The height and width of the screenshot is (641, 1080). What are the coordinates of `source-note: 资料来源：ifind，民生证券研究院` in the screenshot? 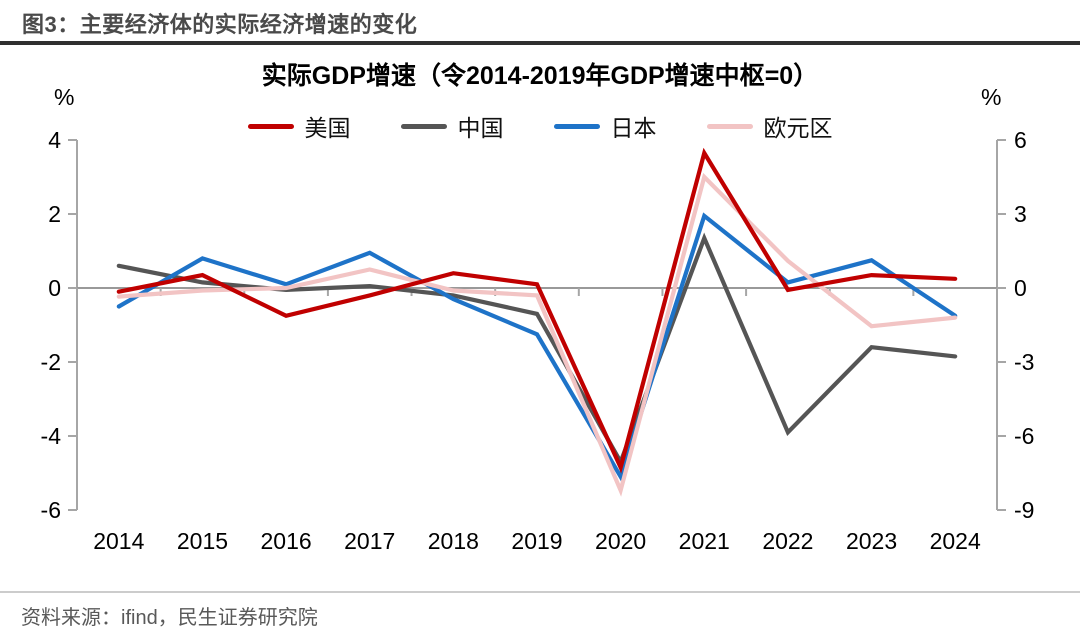 It's located at (169, 618).